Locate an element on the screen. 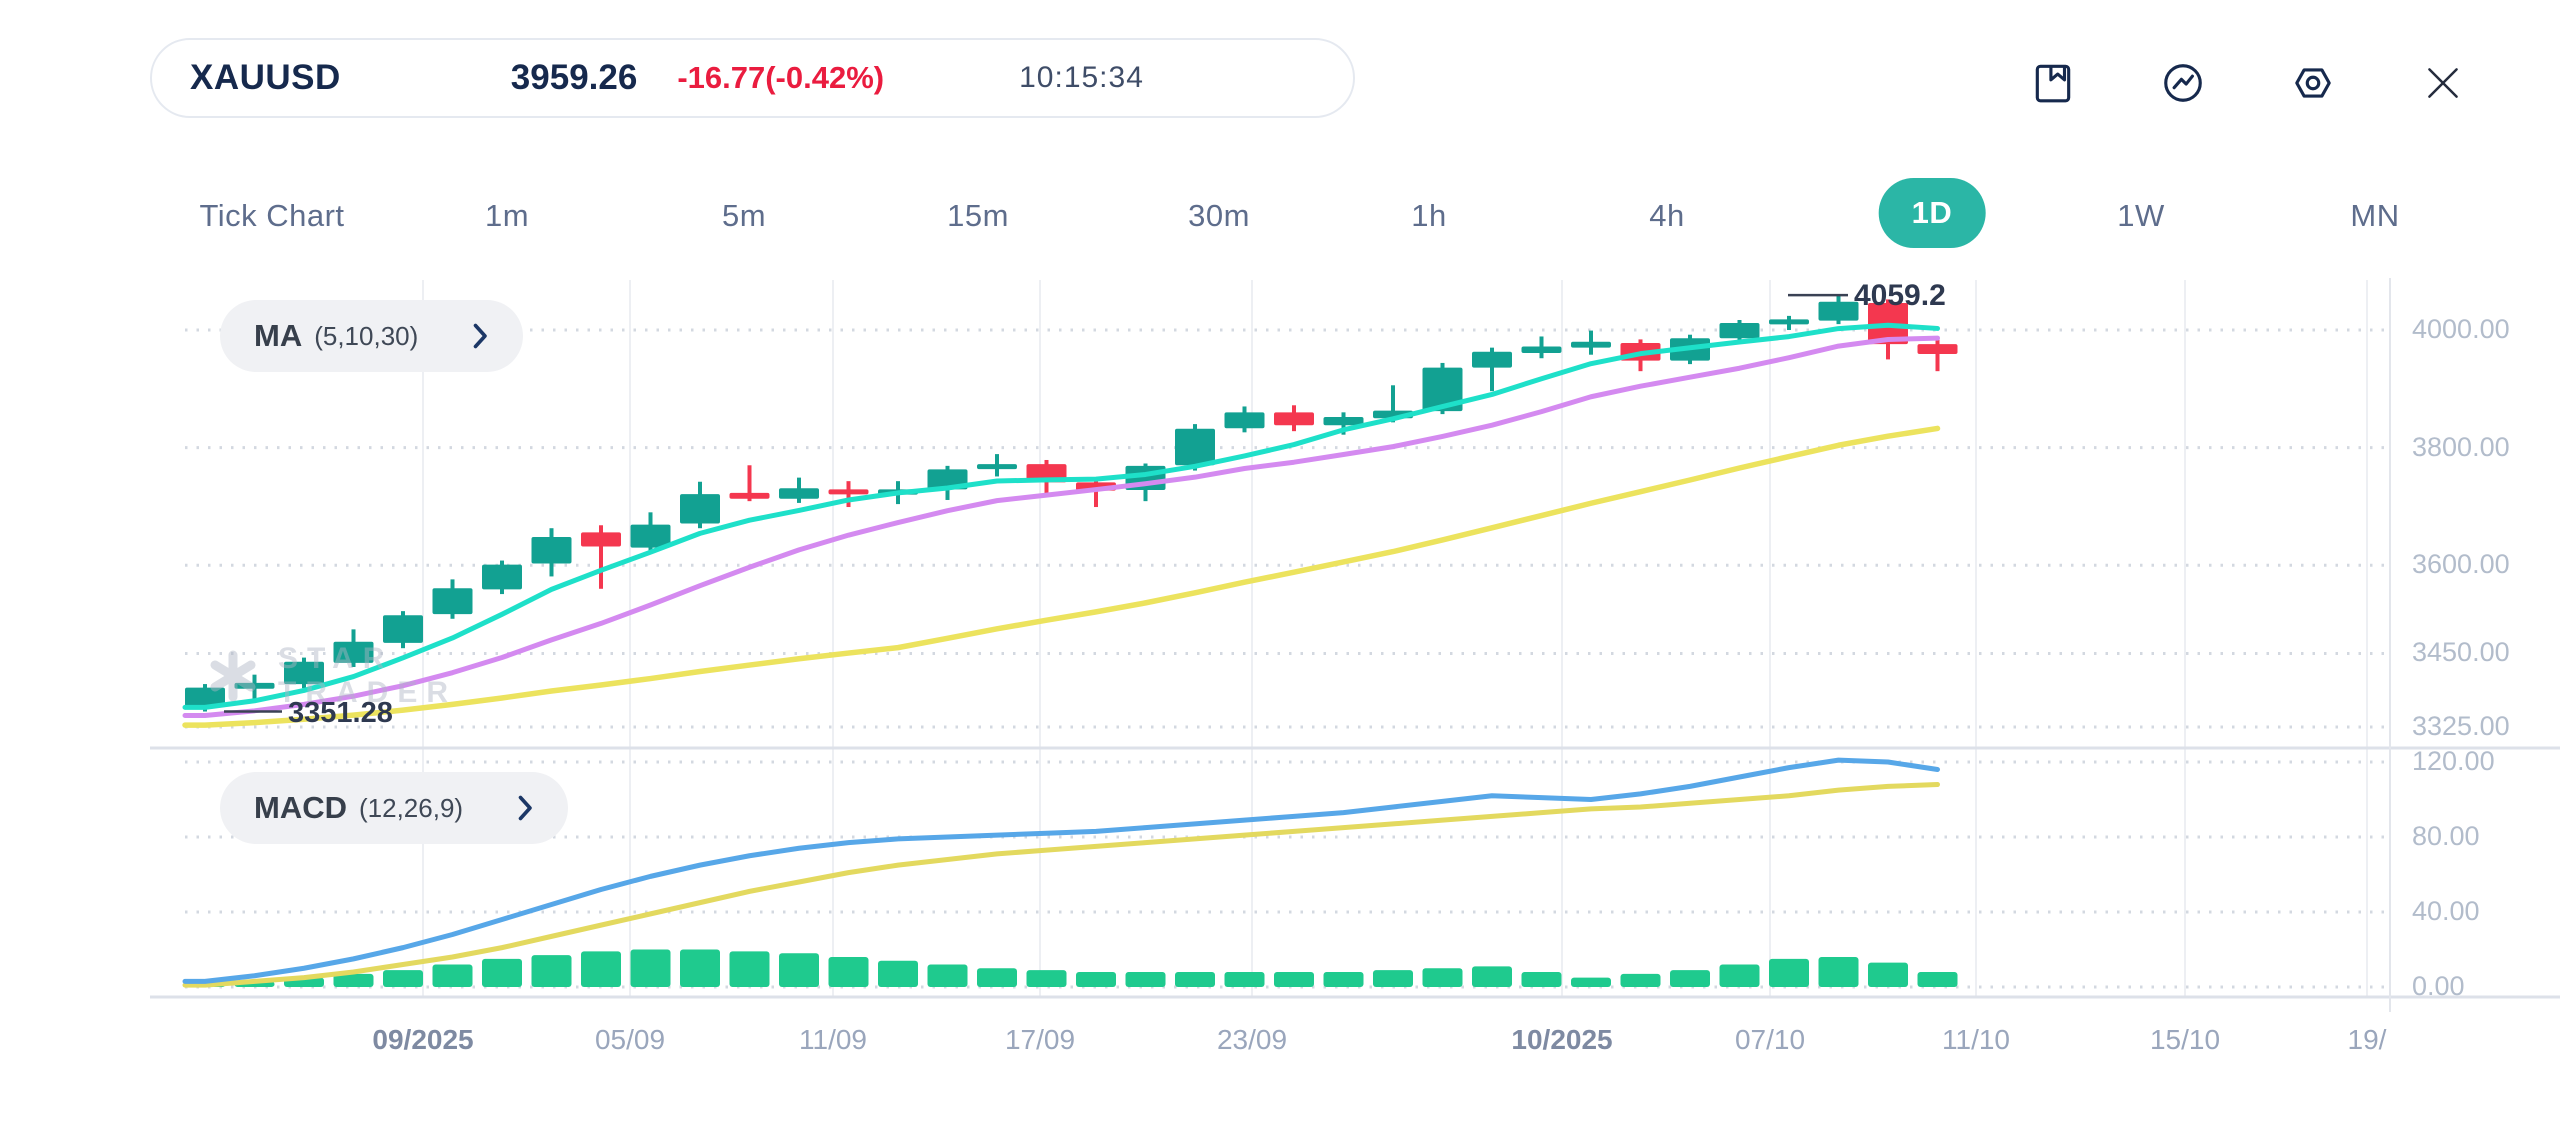 The image size is (2560, 1131). bookmark-icon is located at coordinates (2053, 83).